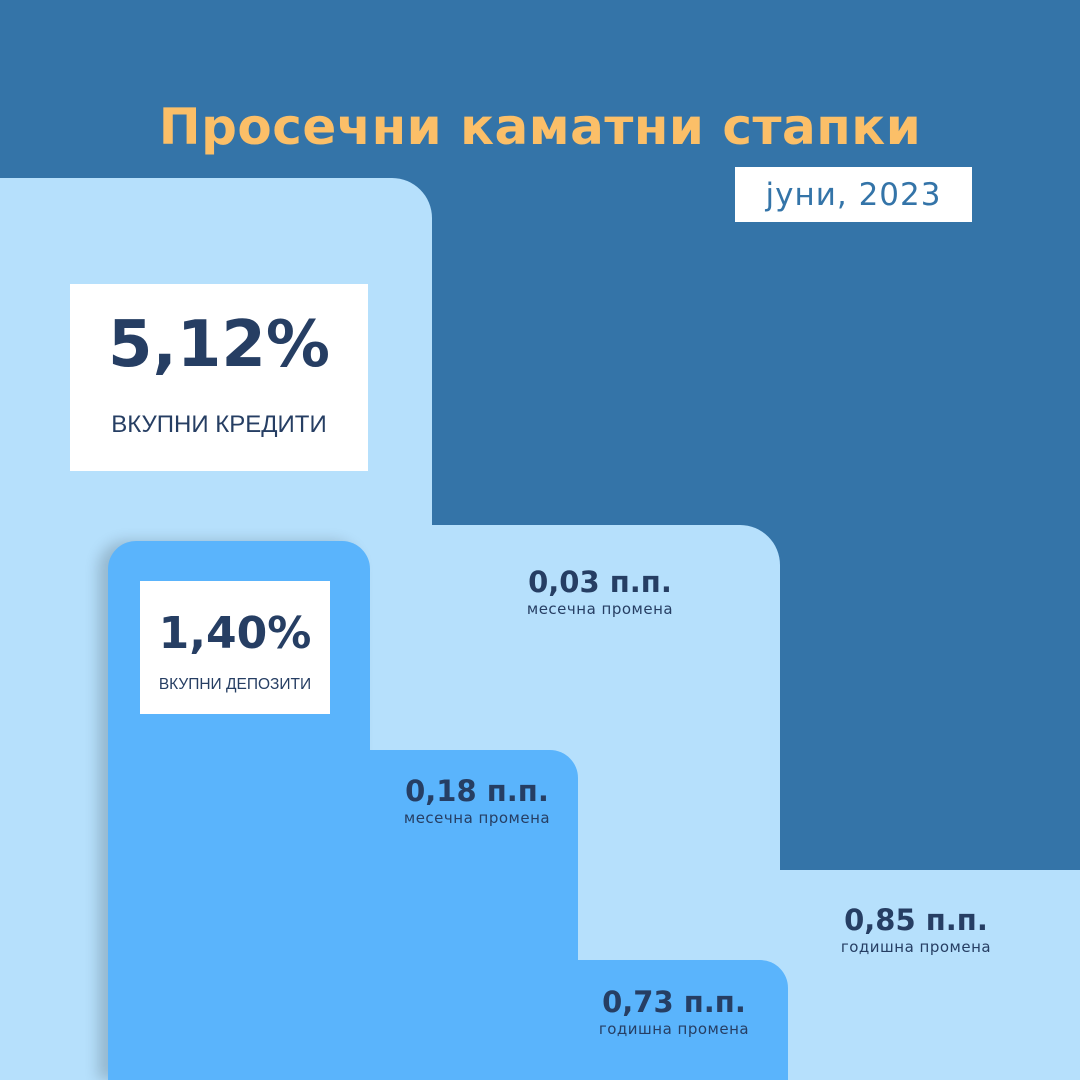  What do you see at coordinates (477, 791) in the screenshot?
I see `deposits-monthly-change-value: 0,18 п.п.` at bounding box center [477, 791].